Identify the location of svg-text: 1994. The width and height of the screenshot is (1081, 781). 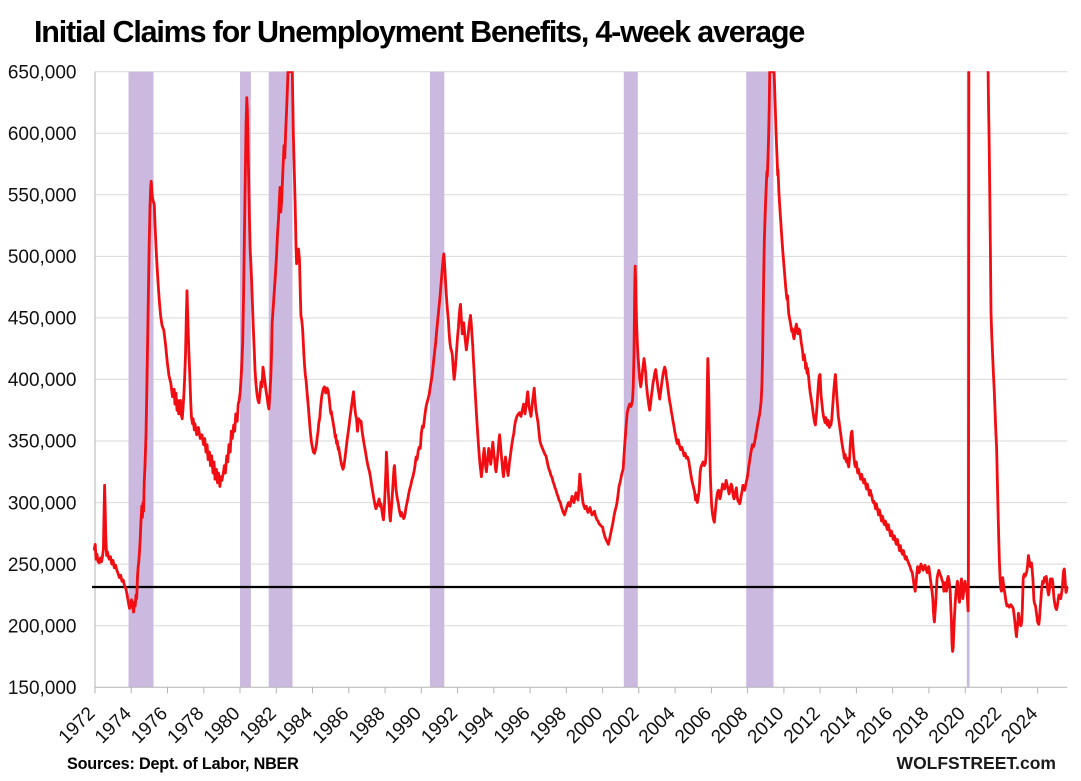
(476, 725).